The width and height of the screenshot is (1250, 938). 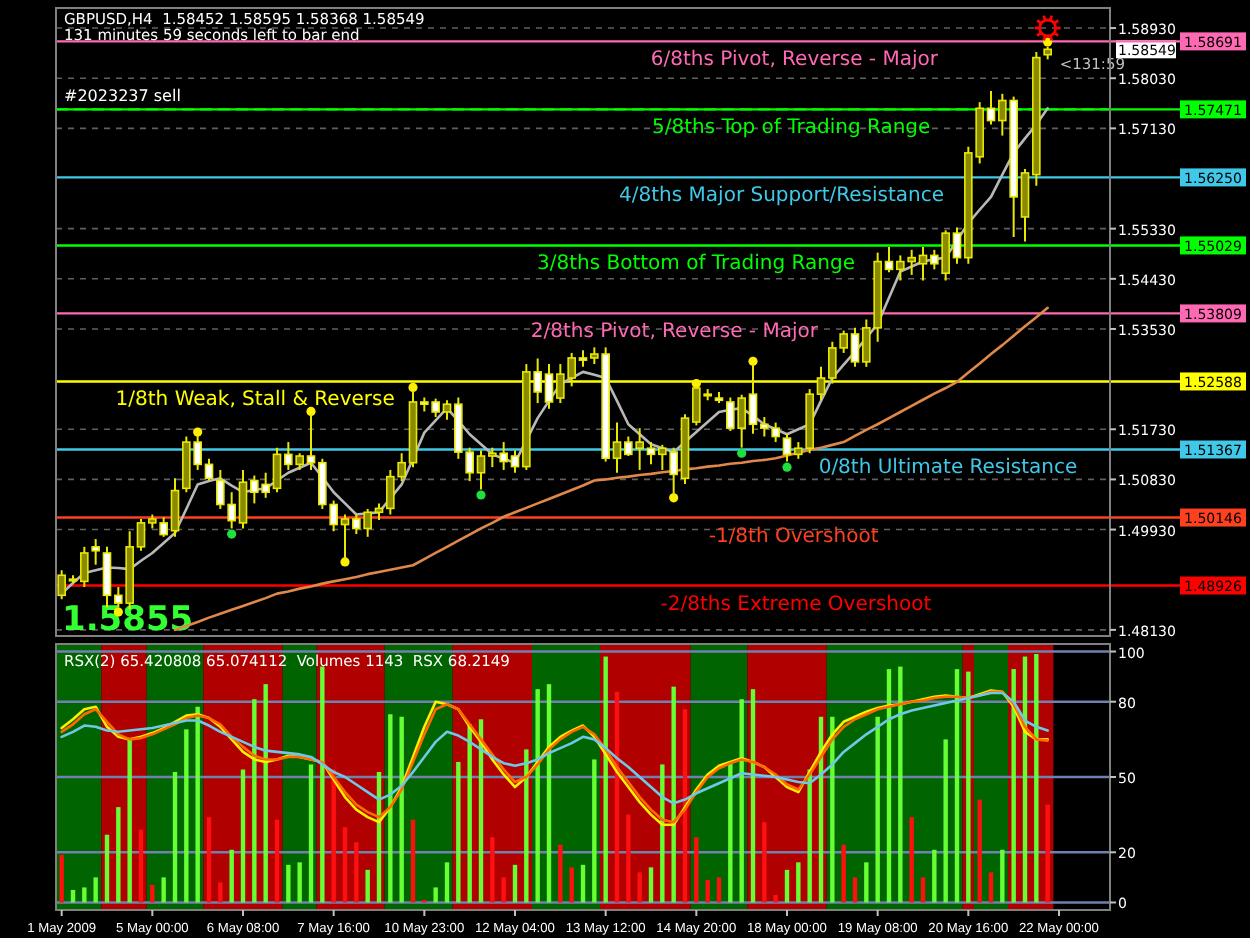 What do you see at coordinates (948, 468) in the screenshot?
I see `annotation: 0/8th Ultimate Resistance` at bounding box center [948, 468].